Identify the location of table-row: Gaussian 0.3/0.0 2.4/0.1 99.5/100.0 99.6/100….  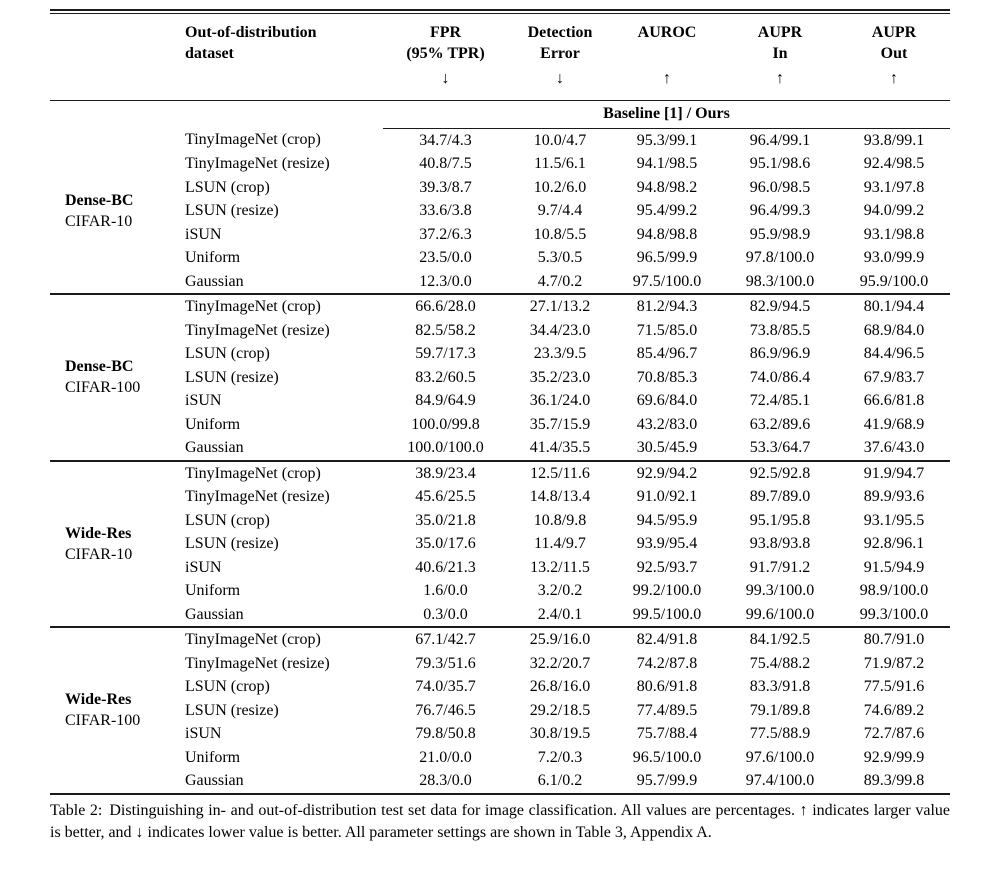
(500, 615).